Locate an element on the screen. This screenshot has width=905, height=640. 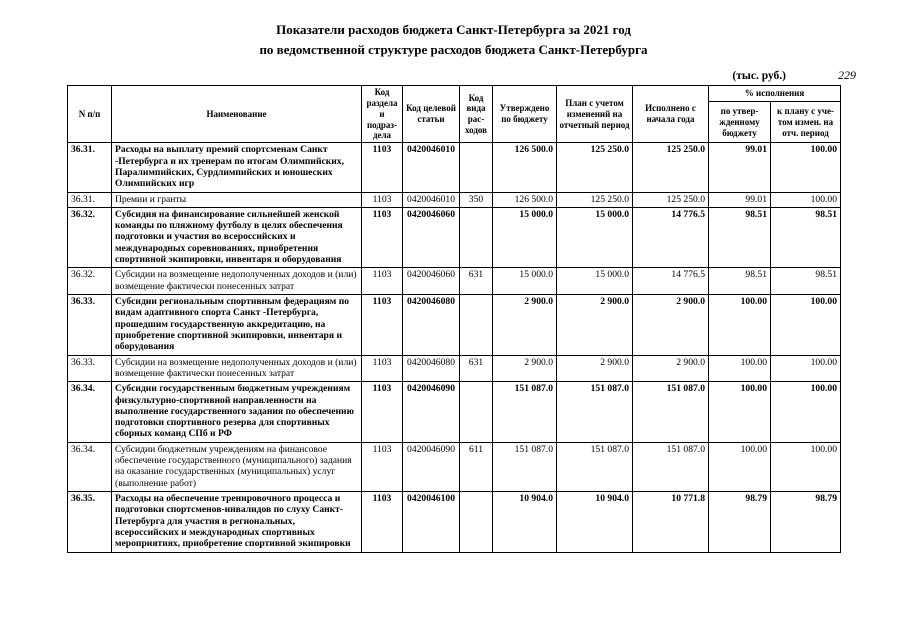
row-pct-approved: 98.79 is located at coordinates (739, 522).